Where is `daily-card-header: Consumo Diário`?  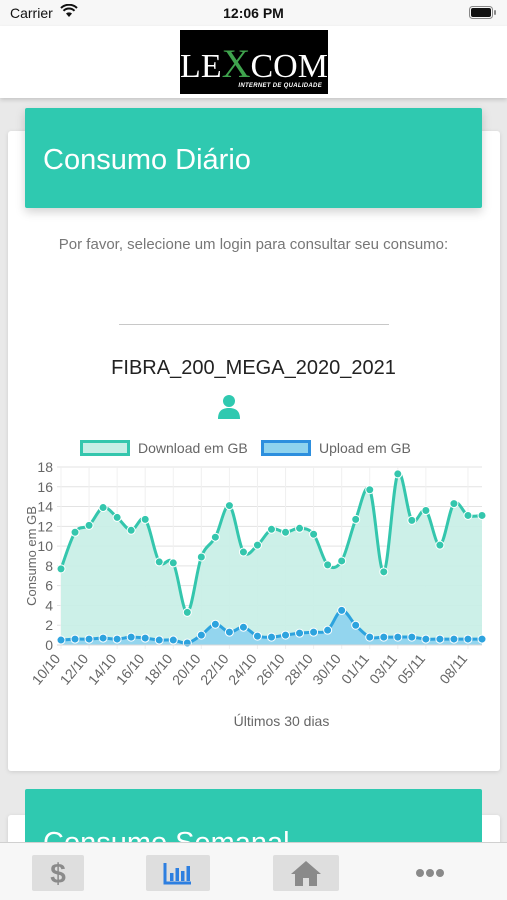 daily-card-header: Consumo Diário is located at coordinates (253, 158).